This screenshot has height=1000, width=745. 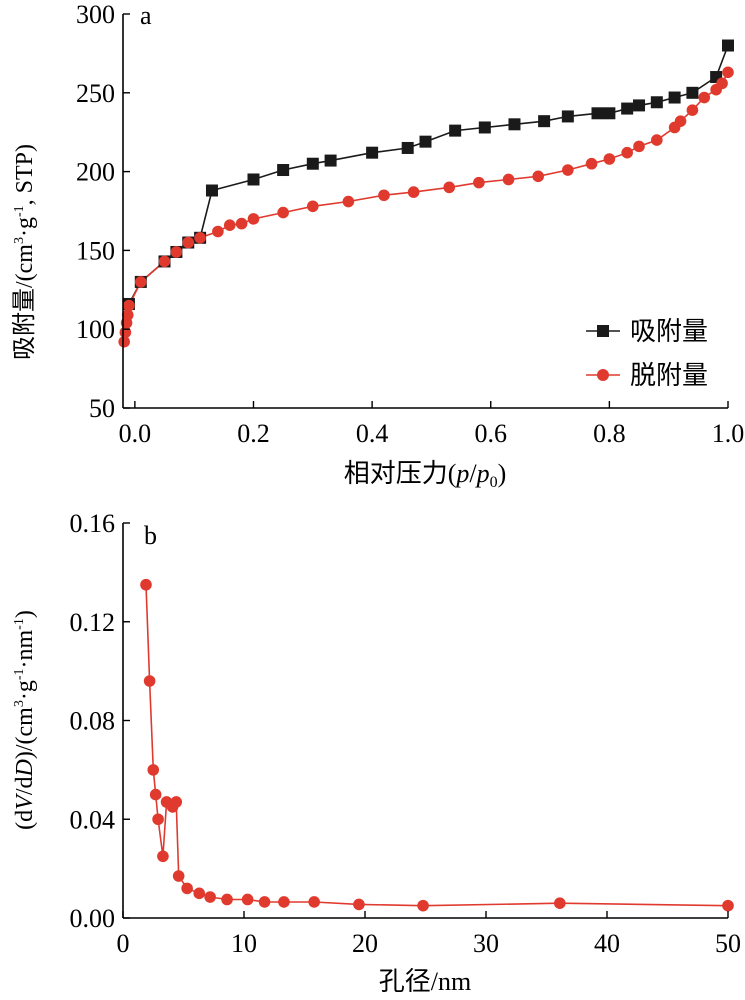 What do you see at coordinates (372, 433) in the screenshot?
I see `x-tick-label: 0.4` at bounding box center [372, 433].